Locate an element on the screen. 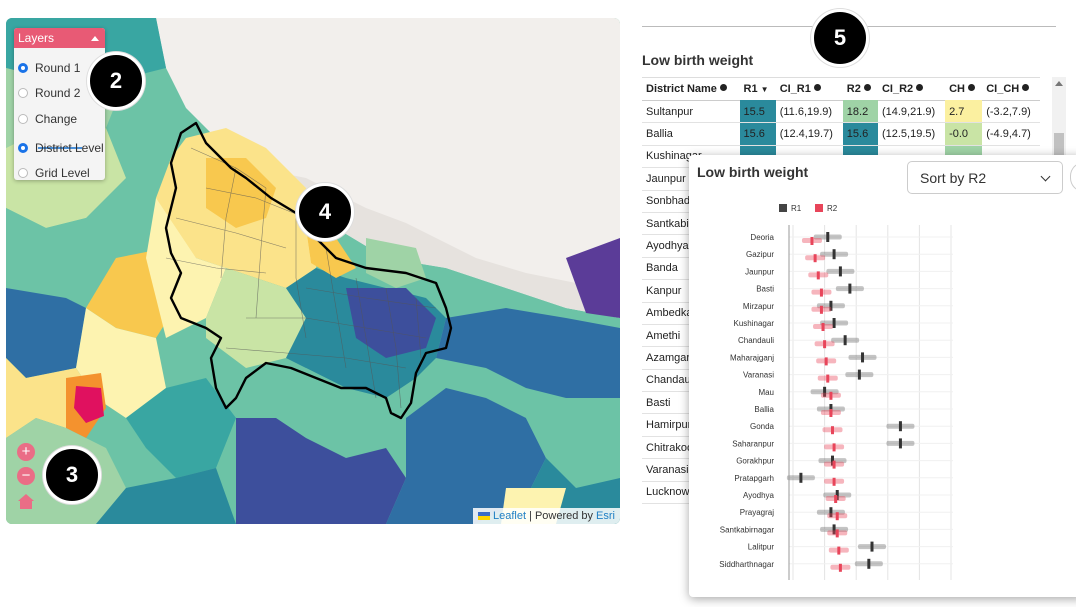 The image size is (1076, 607). zoom-out-button: − is located at coordinates (26, 476).